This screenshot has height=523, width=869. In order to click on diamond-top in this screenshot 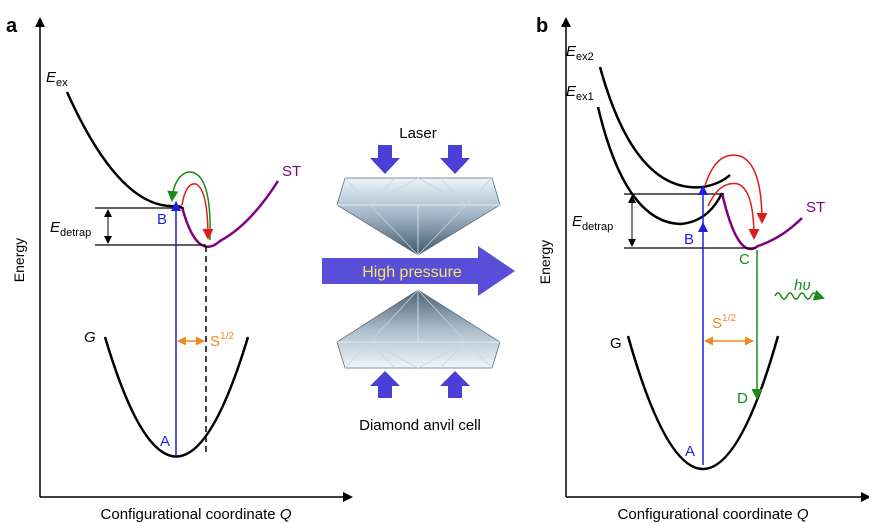, I will do `click(418, 216)`.